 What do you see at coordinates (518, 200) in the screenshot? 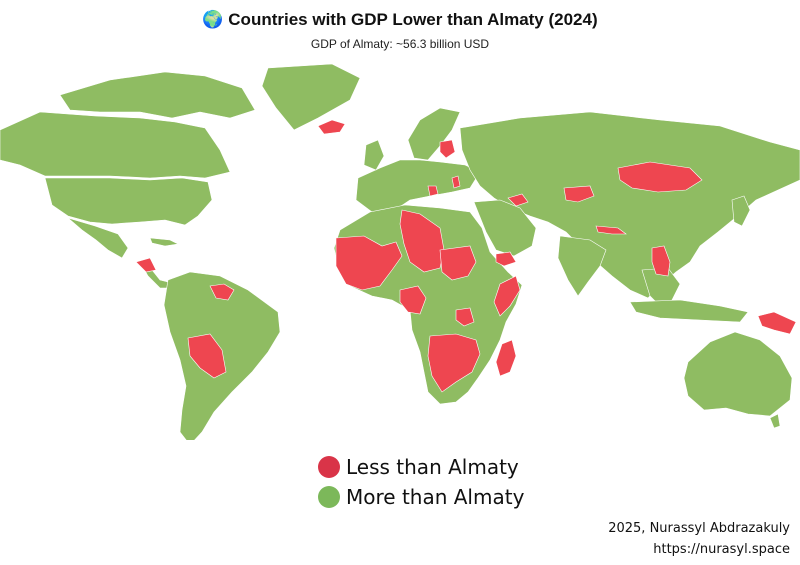
I see `caucasus` at bounding box center [518, 200].